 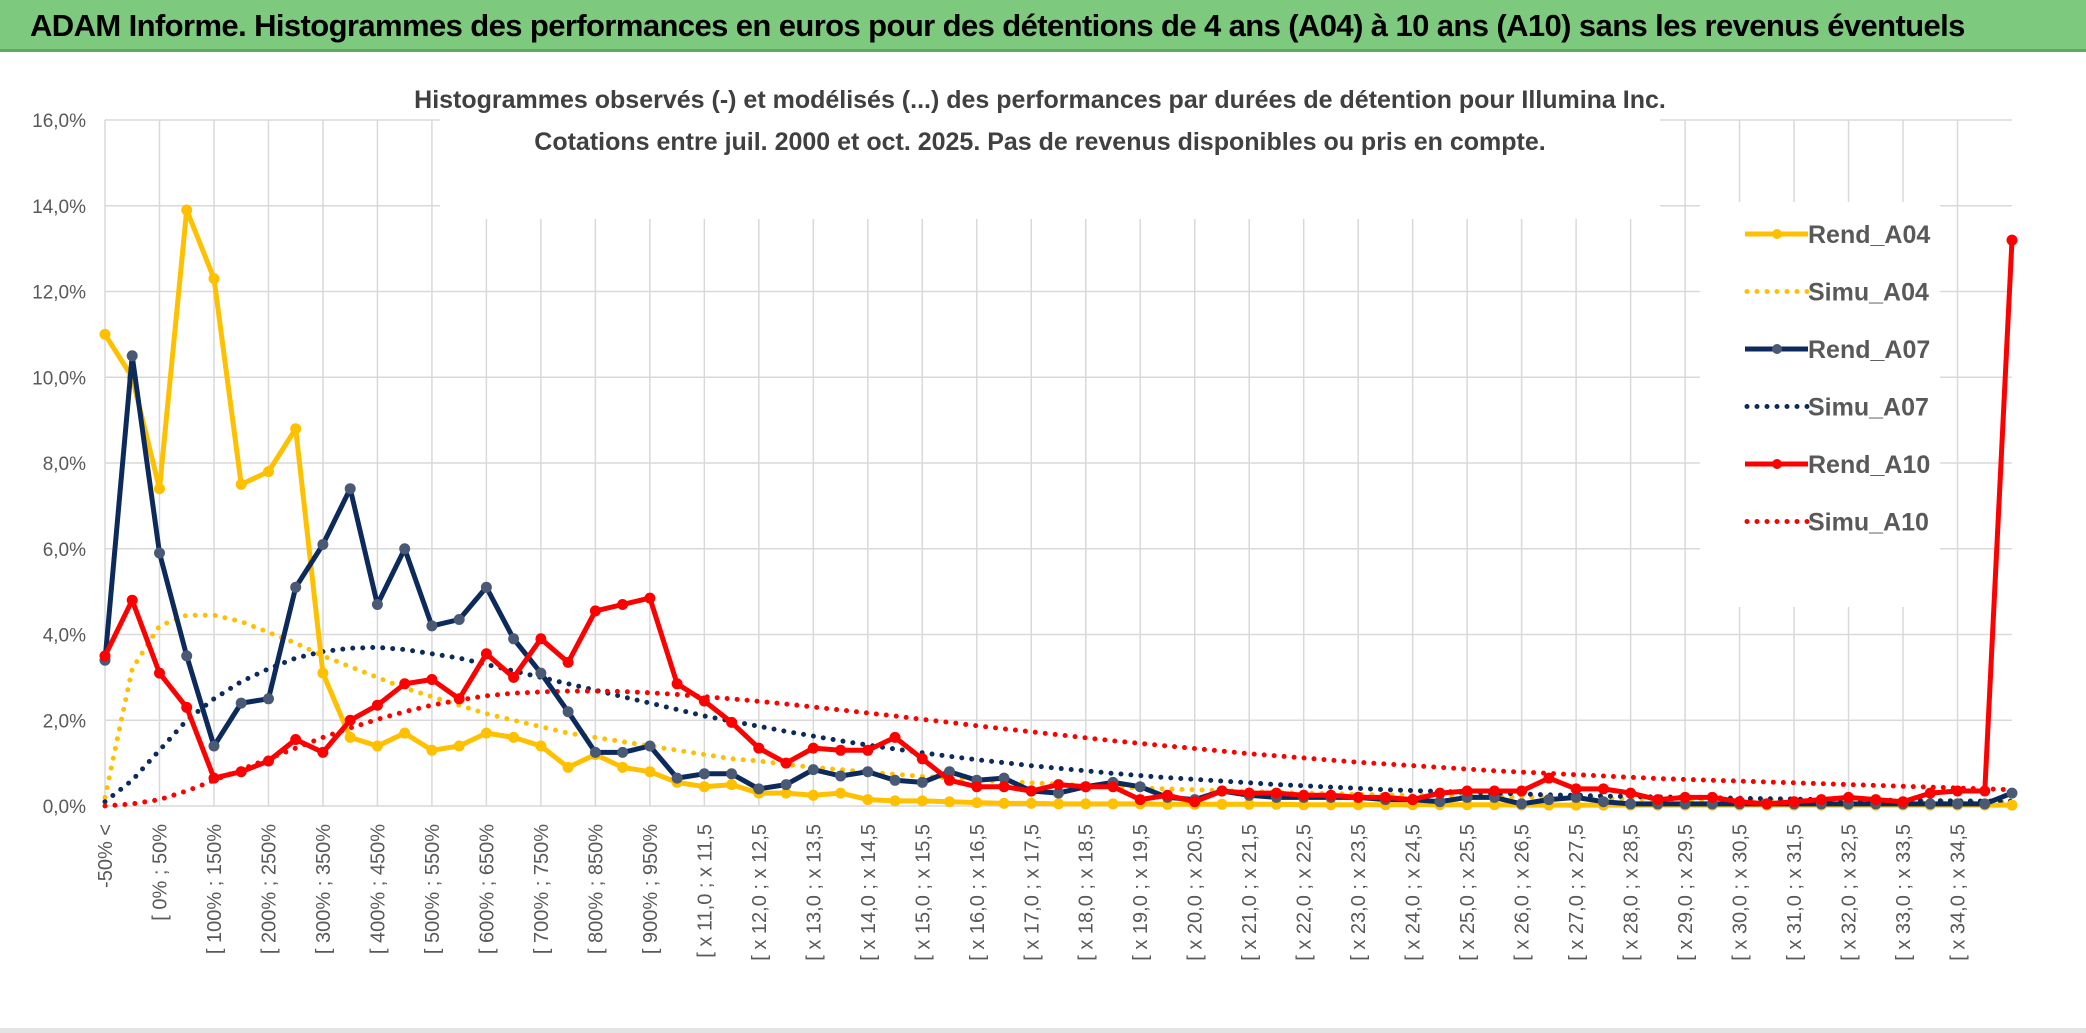 I want to click on x-tick-label: [ x 21,0 ; x 21,5, so click(x=1250, y=892).